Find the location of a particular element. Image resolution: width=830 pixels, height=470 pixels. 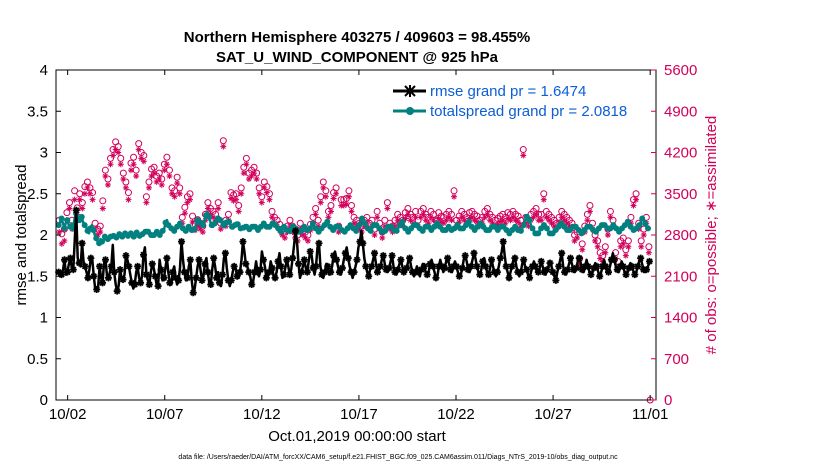

y-tick-label: 1.5 is located at coordinates (37, 276).